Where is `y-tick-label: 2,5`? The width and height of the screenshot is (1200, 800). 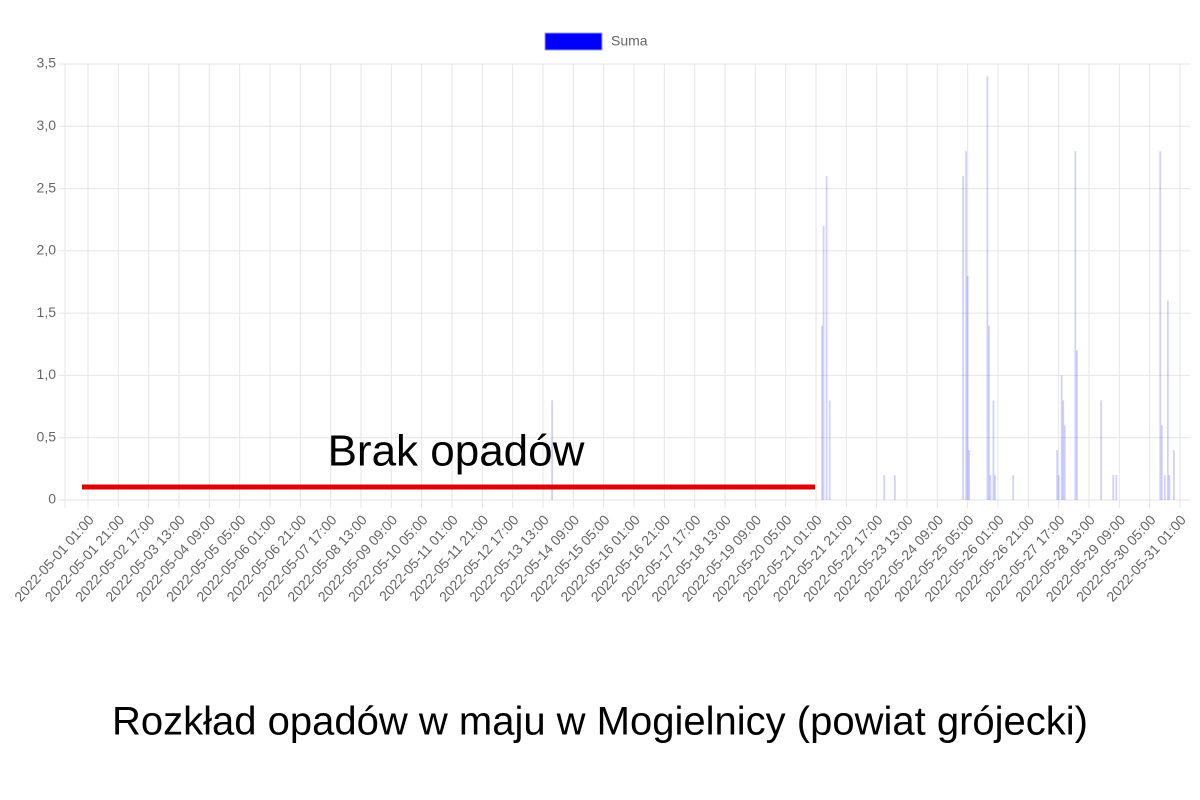
y-tick-label: 2,5 is located at coordinates (47, 187).